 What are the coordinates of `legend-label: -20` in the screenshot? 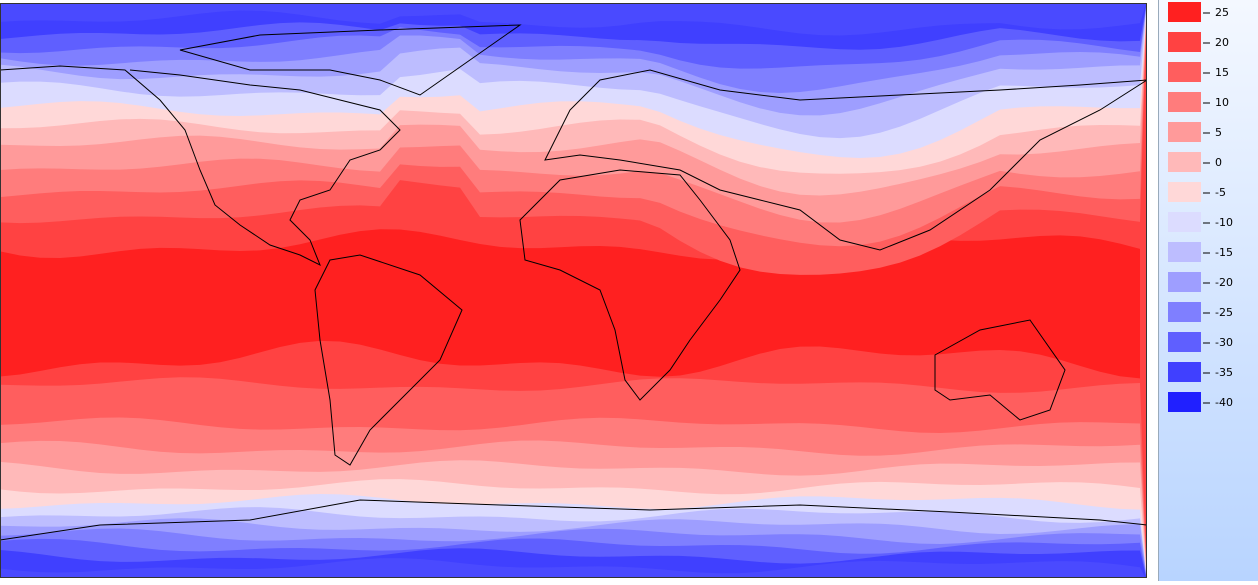 It's located at (1224, 282).